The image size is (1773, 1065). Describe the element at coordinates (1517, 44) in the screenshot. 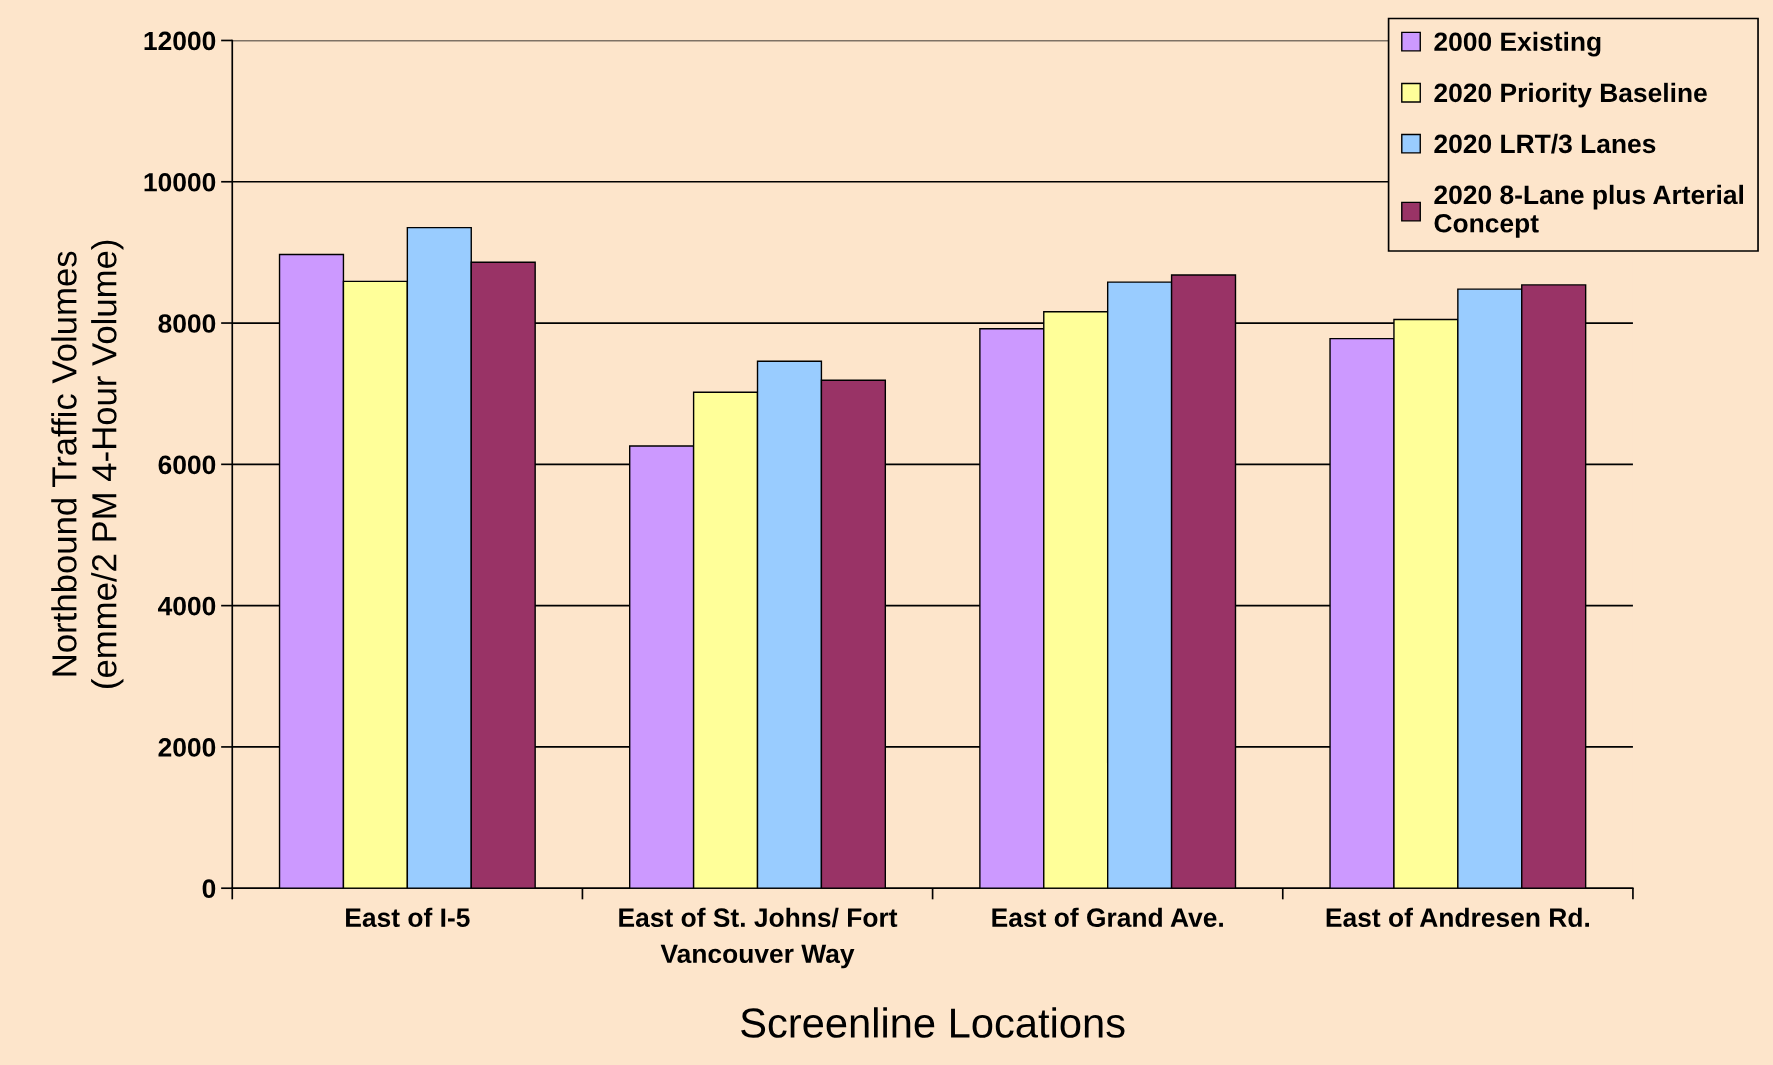

I see `legend-label: 2000 Existing` at that location.